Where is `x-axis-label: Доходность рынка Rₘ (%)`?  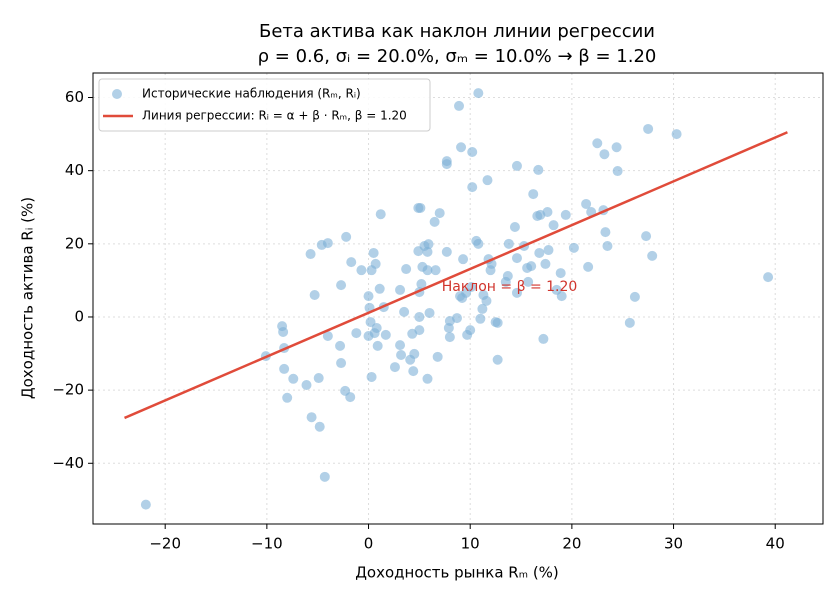
x-axis-label: Доходность рынка Rₘ (%) is located at coordinates (457, 573).